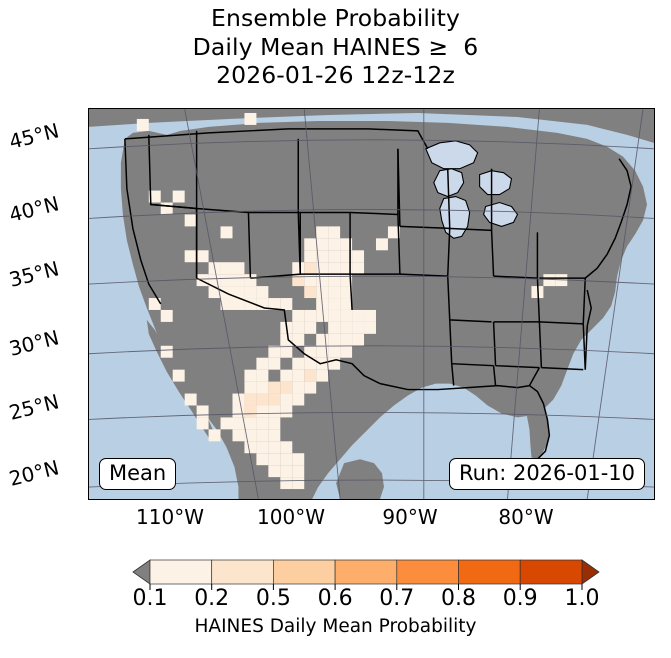  What do you see at coordinates (520, 598) in the screenshot?
I see `colorbar-tick-6: 0.9` at bounding box center [520, 598].